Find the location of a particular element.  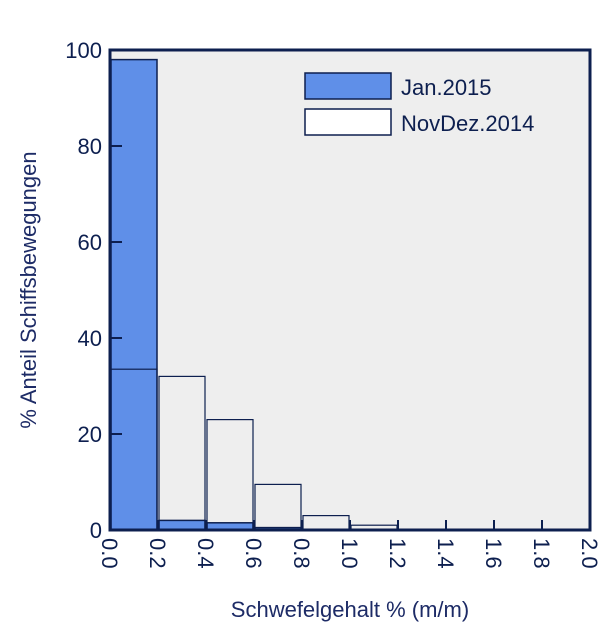

x-tick-label: 2.0 is located at coordinates (589, 553).